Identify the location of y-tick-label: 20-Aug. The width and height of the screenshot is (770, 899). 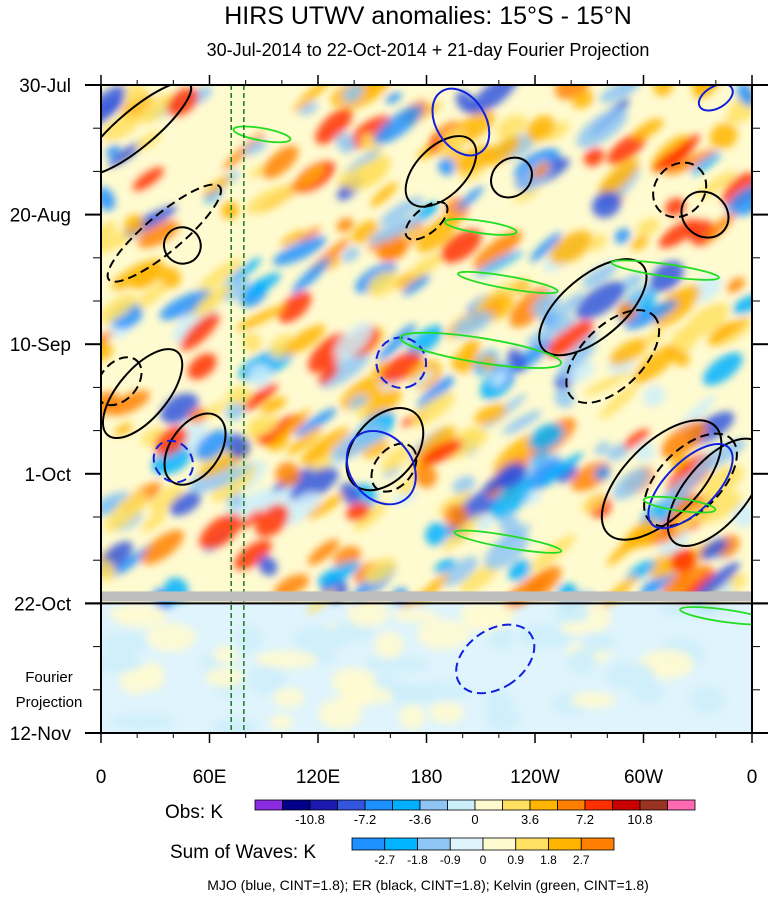
(40, 216).